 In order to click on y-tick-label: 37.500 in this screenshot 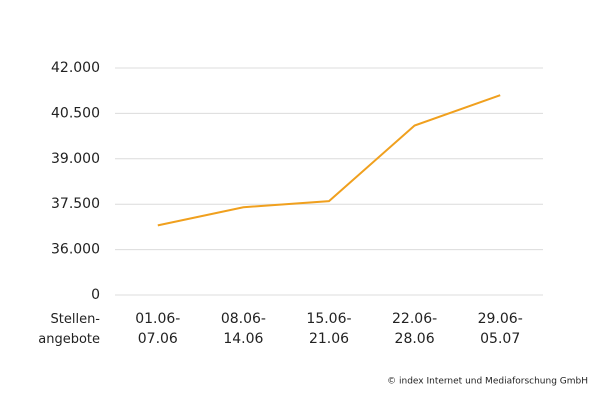, I will do `click(75, 204)`.